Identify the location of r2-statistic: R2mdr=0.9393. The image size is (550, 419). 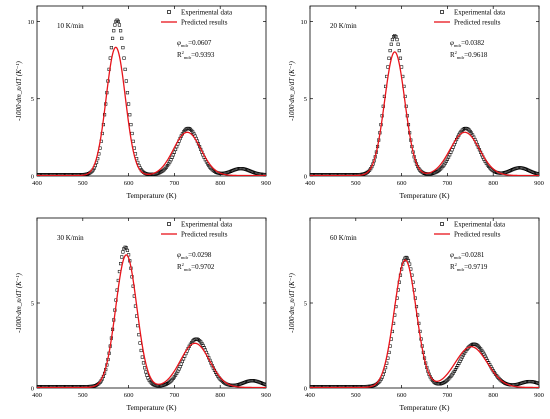
(196, 55).